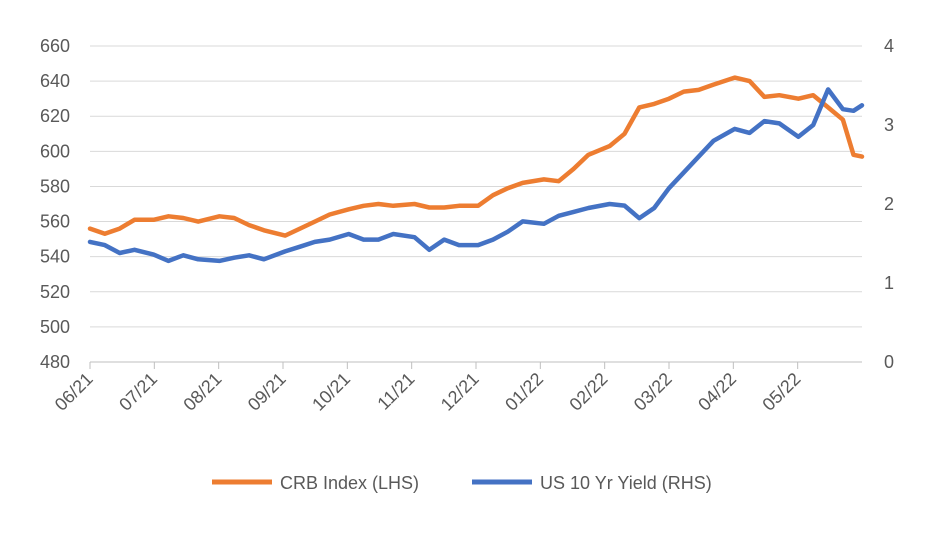 This screenshot has width=930, height=536. Describe the element at coordinates (55, 46) in the screenshot. I see `left-tick-label: 660` at that location.